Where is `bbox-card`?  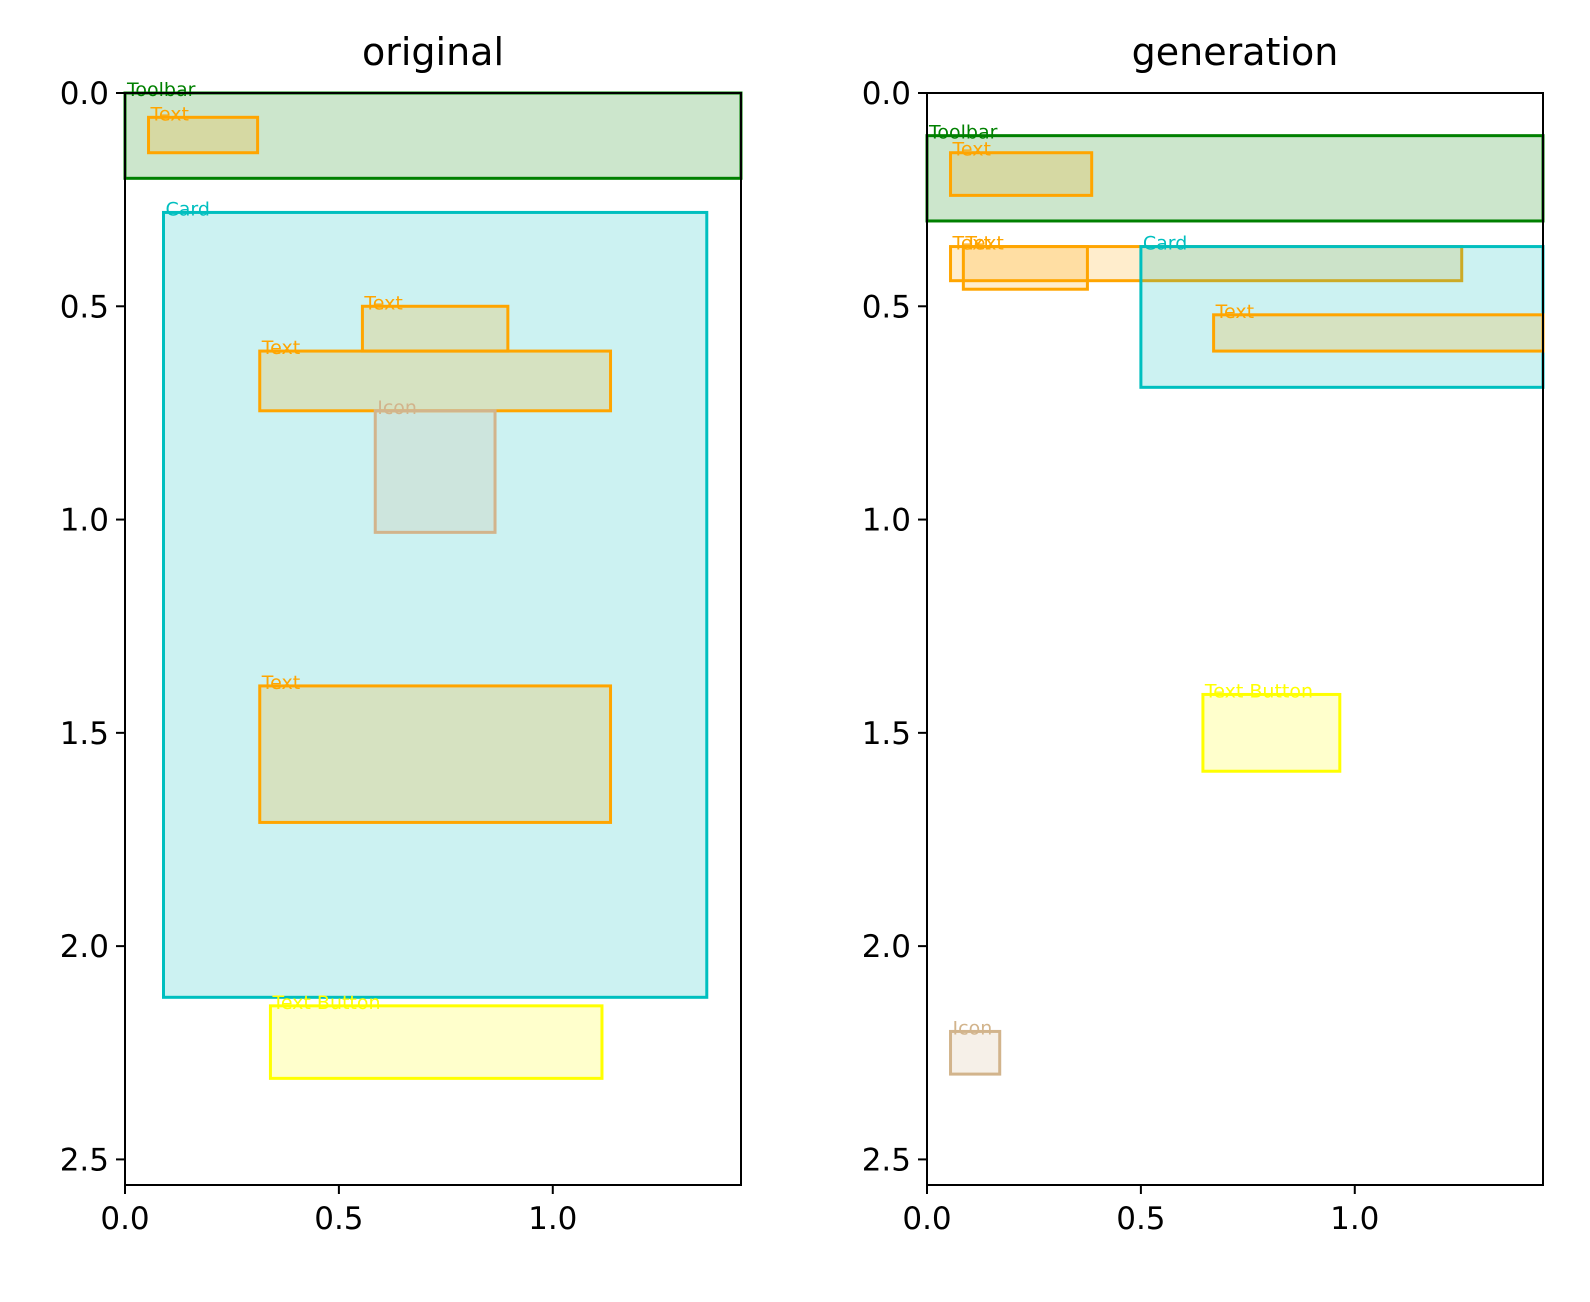
bbox-card is located at coordinates (1342, 317).